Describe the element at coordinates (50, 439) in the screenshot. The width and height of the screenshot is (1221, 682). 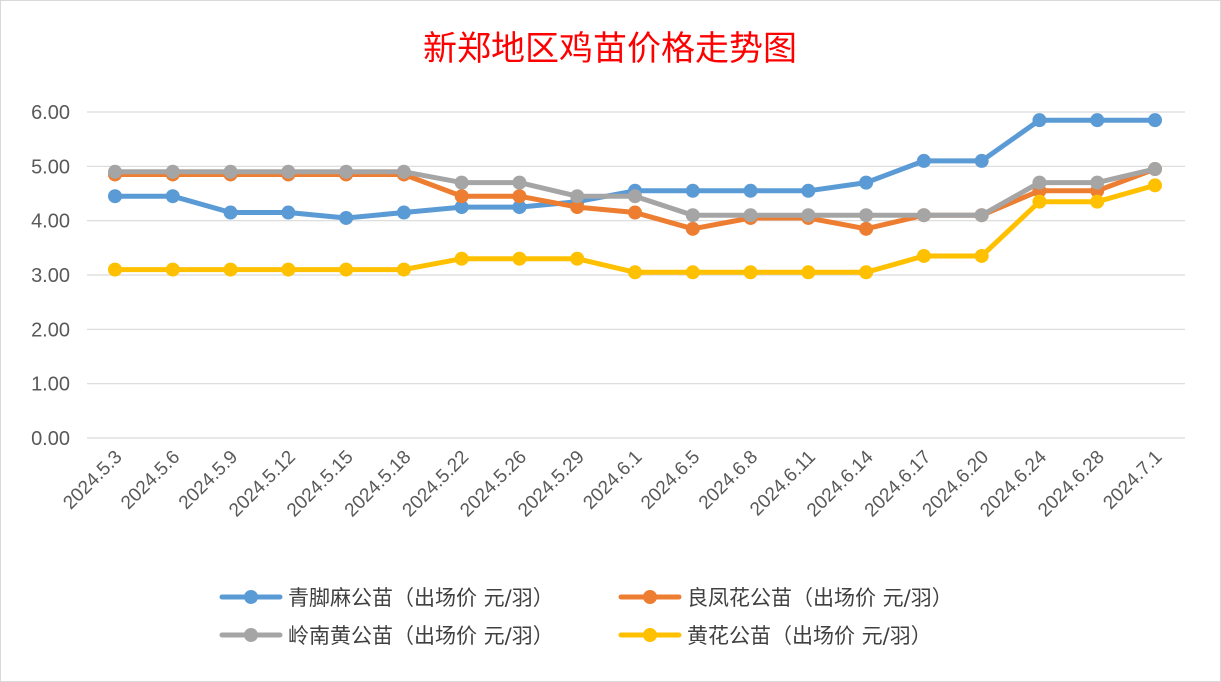
I see `y-tick-label: 0.00` at that location.